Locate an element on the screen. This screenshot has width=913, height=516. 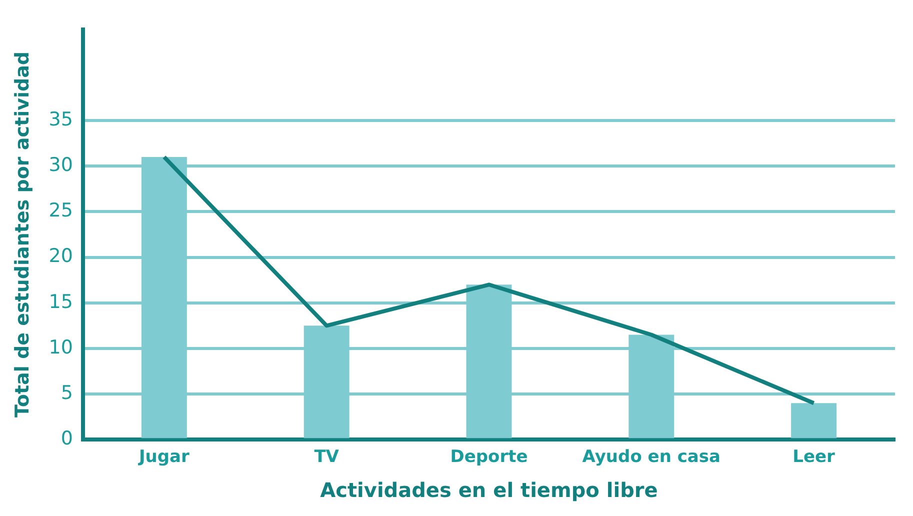
y-tick-label: 20 is located at coordinates (60, 256).